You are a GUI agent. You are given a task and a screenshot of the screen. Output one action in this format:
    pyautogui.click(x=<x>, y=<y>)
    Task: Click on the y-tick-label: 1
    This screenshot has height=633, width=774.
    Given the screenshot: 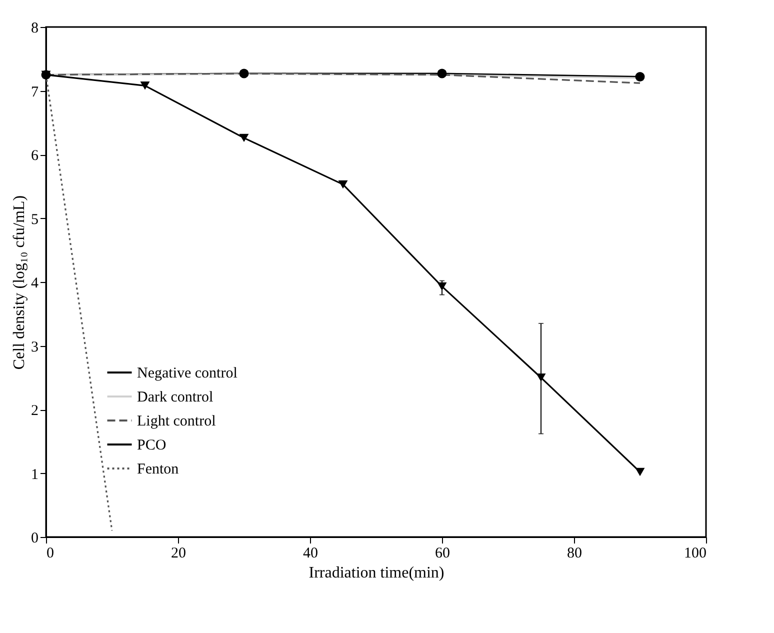 What is the action you would take?
    pyautogui.click(x=34, y=474)
    